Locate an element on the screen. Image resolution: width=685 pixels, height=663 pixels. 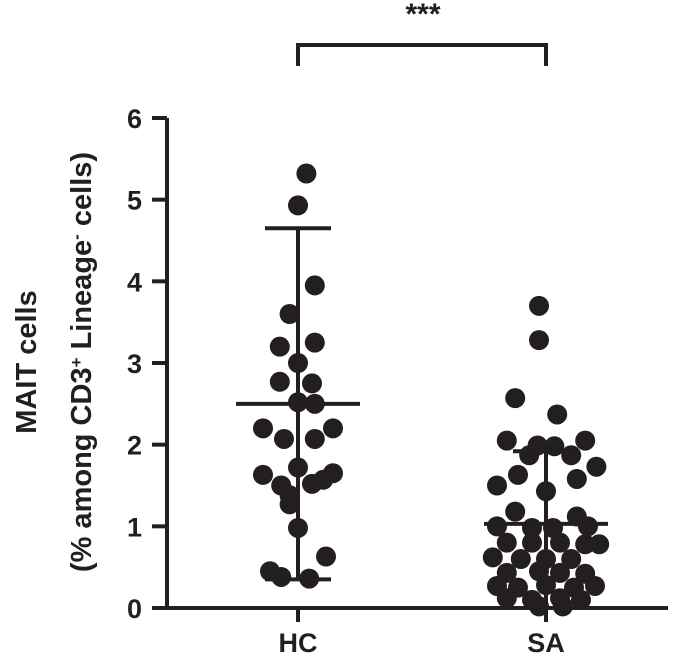
group-hc is located at coordinates (298, 376).